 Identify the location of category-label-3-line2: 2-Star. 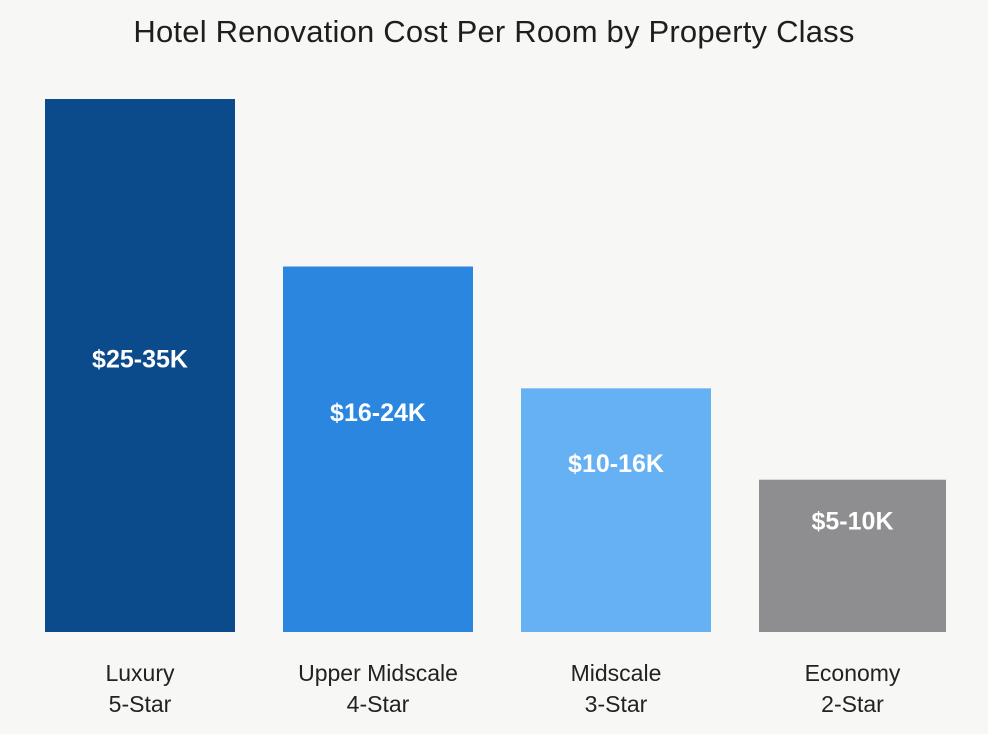
(852, 704).